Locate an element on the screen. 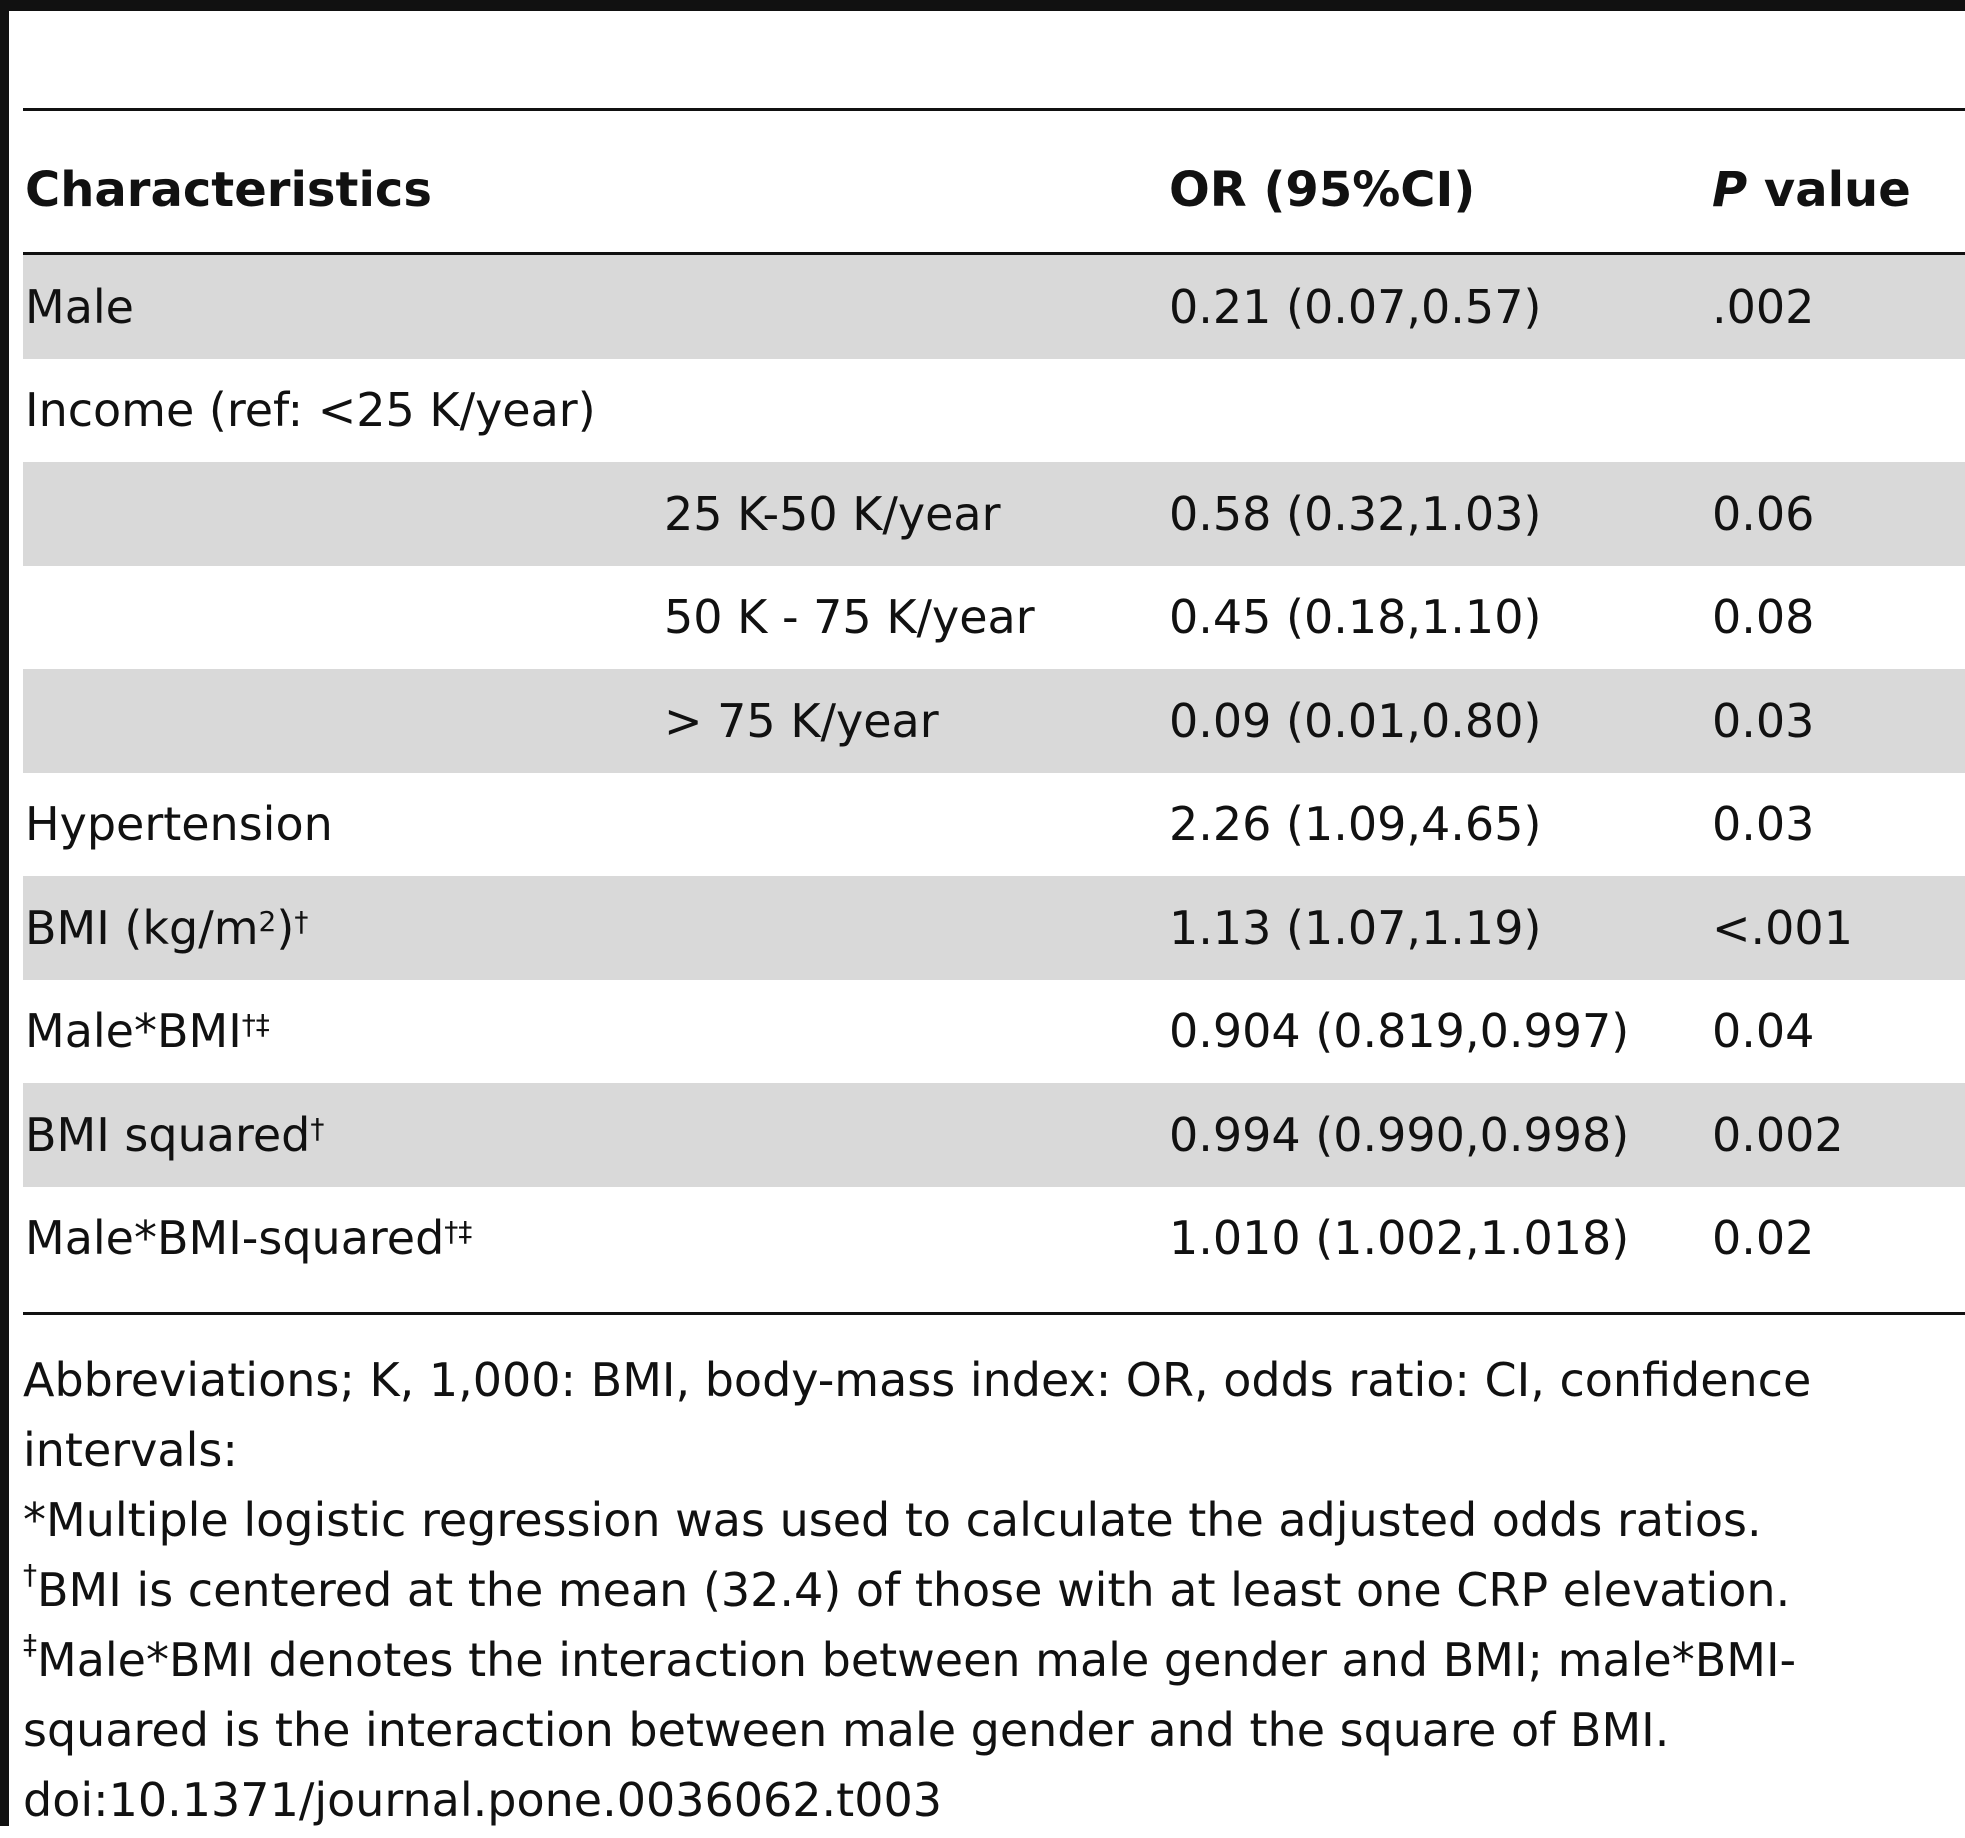  cell-characteristic: Hypertension is located at coordinates (179, 825).